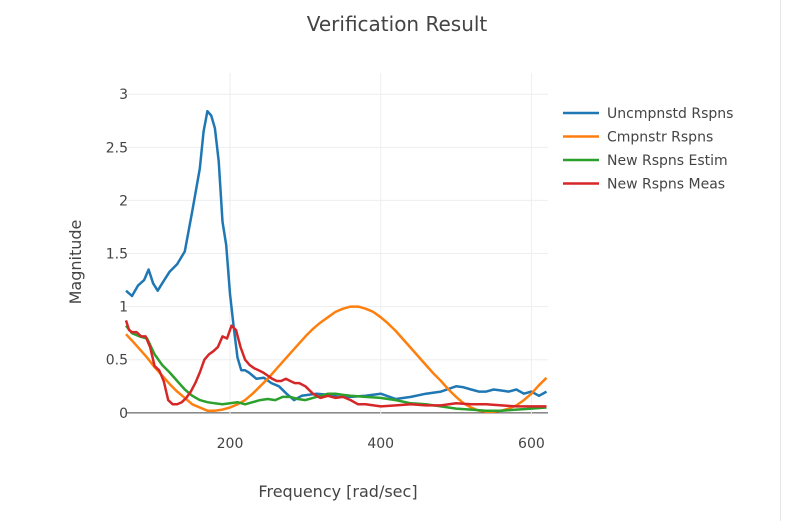 The width and height of the screenshot is (791, 525). What do you see at coordinates (117, 361) in the screenshot?
I see `y-tick-label: 0.5` at bounding box center [117, 361].